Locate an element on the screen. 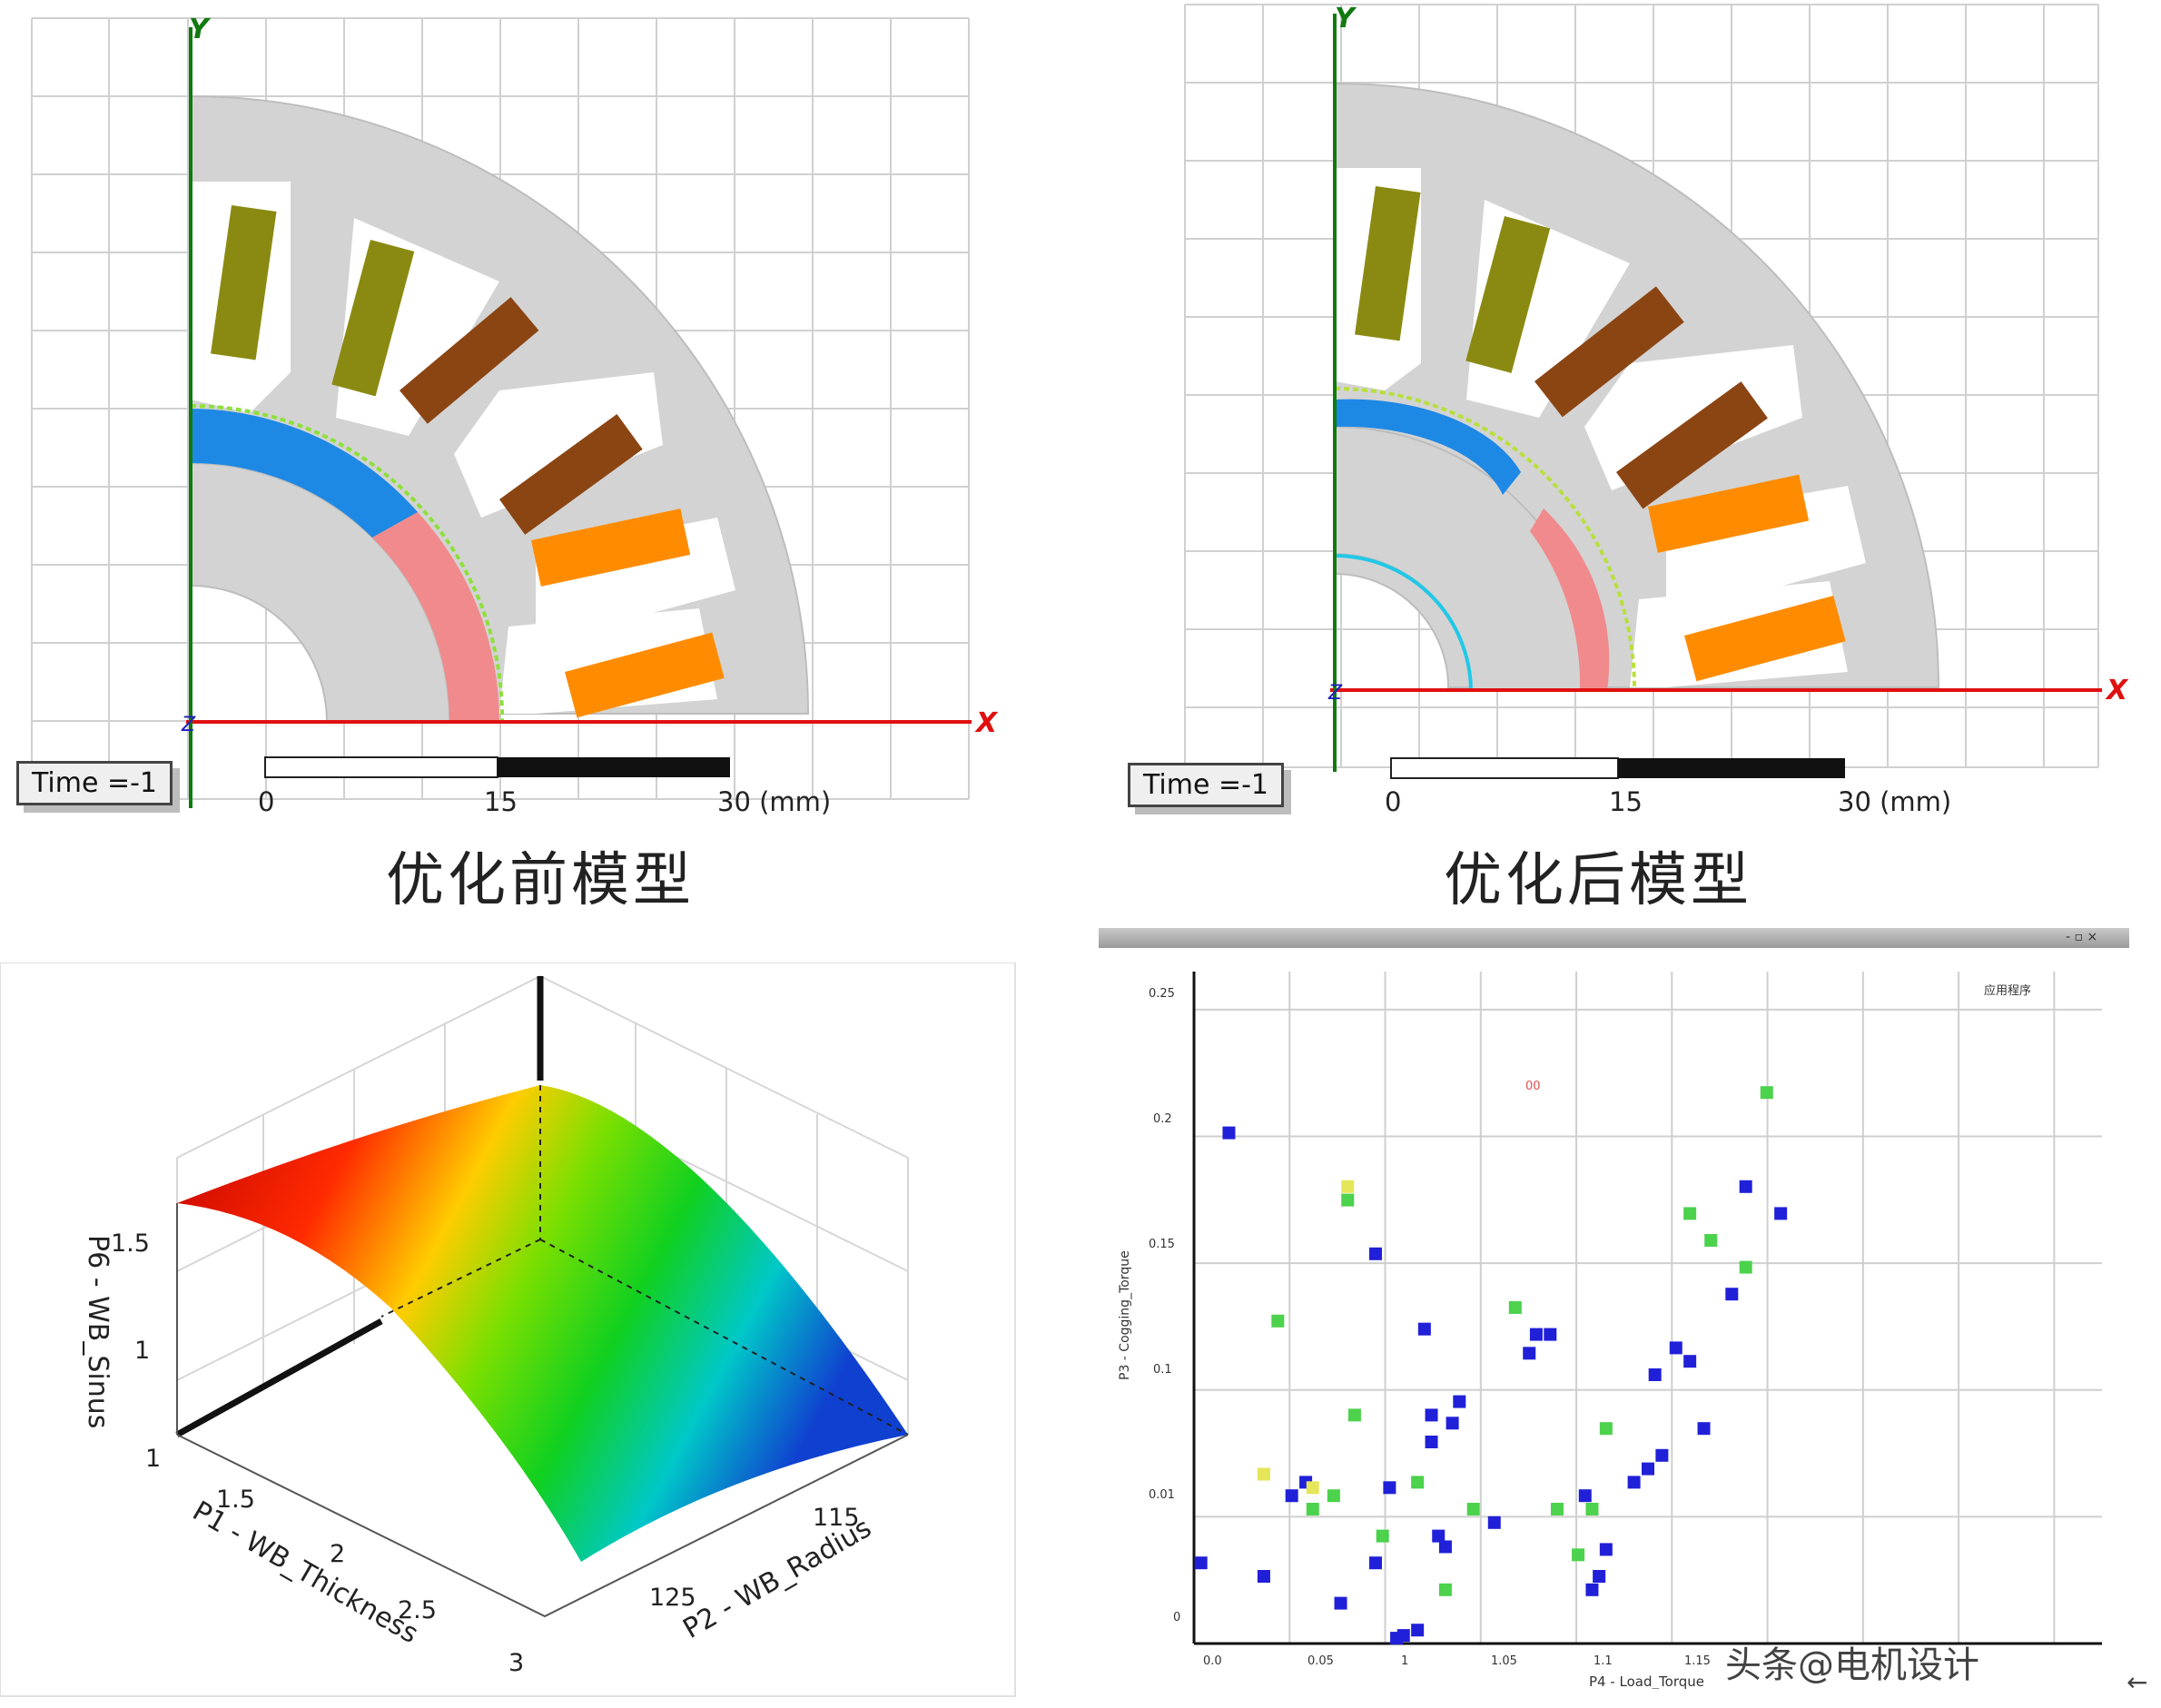  time-label-after: Time =-1 is located at coordinates (1206, 785).